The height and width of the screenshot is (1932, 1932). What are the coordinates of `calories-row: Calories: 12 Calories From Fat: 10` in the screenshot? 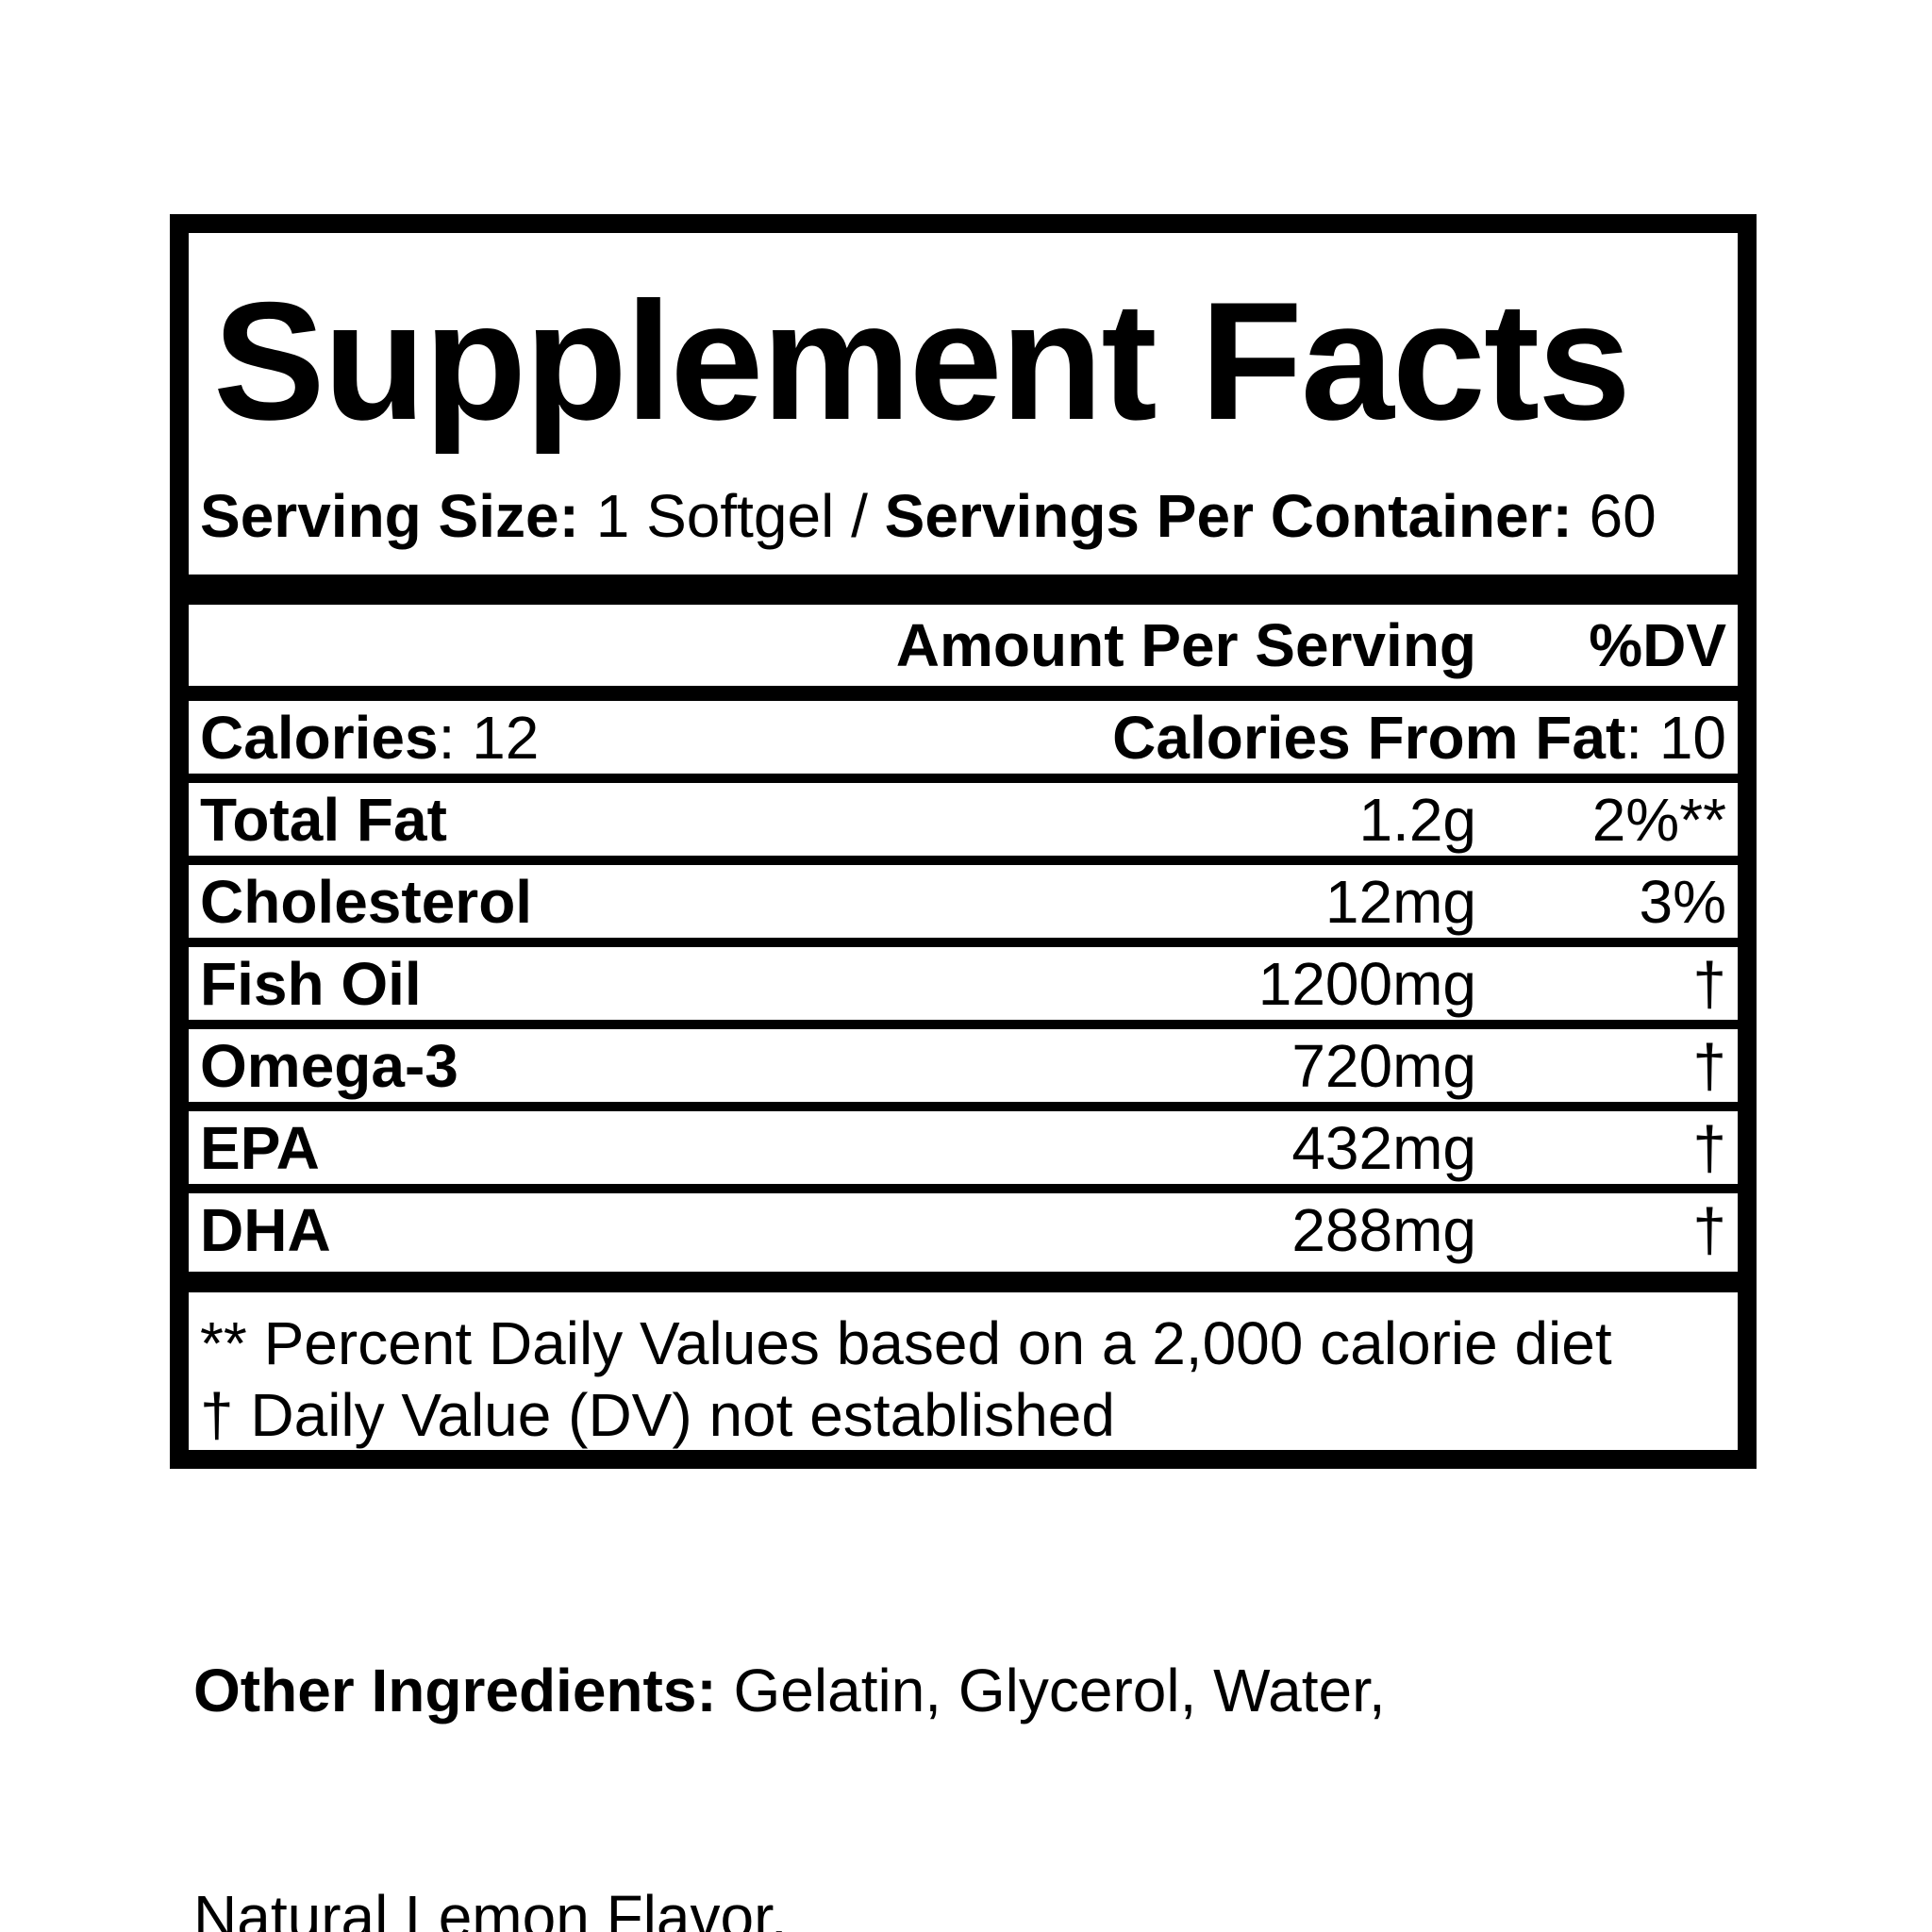 It's located at (963, 737).